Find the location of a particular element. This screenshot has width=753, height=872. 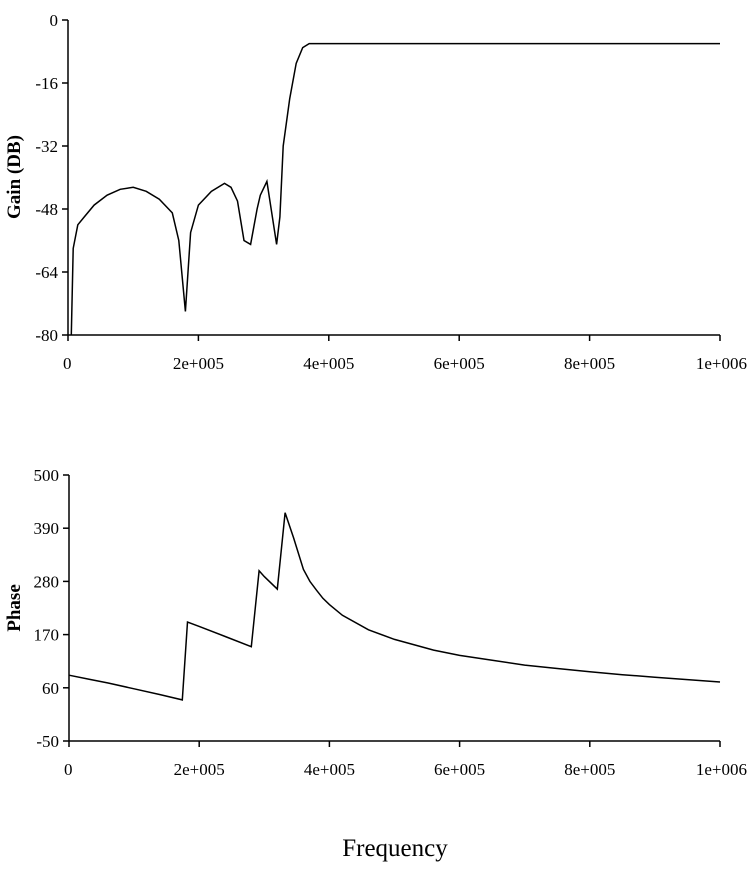

phase-xtick-label: 1e+006 is located at coordinates (721, 769).